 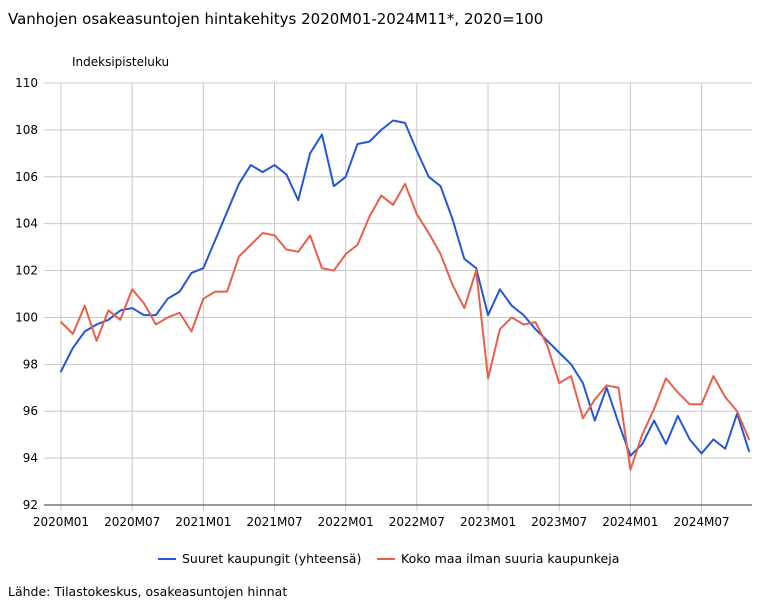 What do you see at coordinates (510, 558) in the screenshot?
I see `legend-label-series-2: Koko maa ilman suuria kaupunkeja` at bounding box center [510, 558].